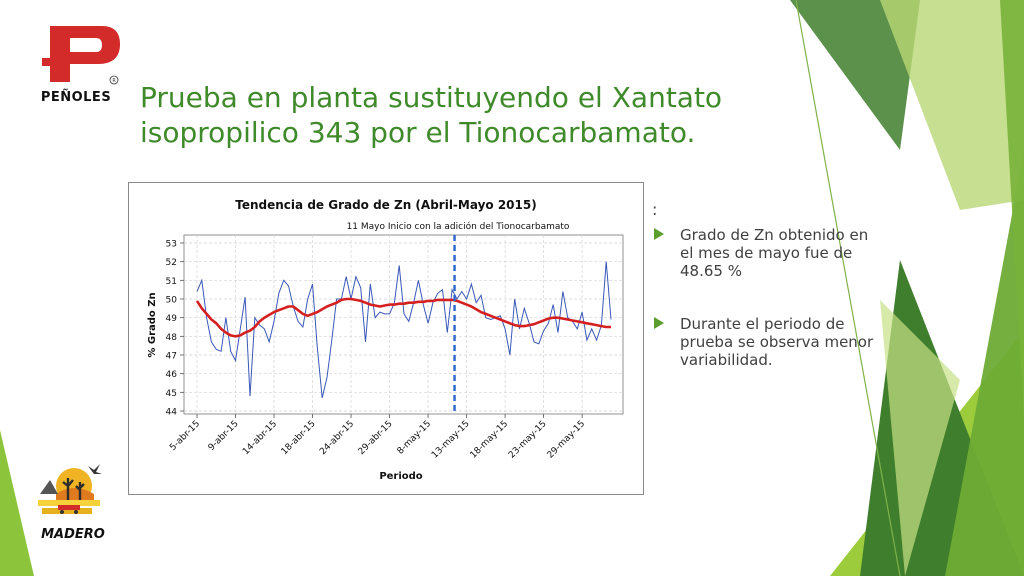  Describe the element at coordinates (403, 317) in the screenshot. I see `series-trend-line` at that location.